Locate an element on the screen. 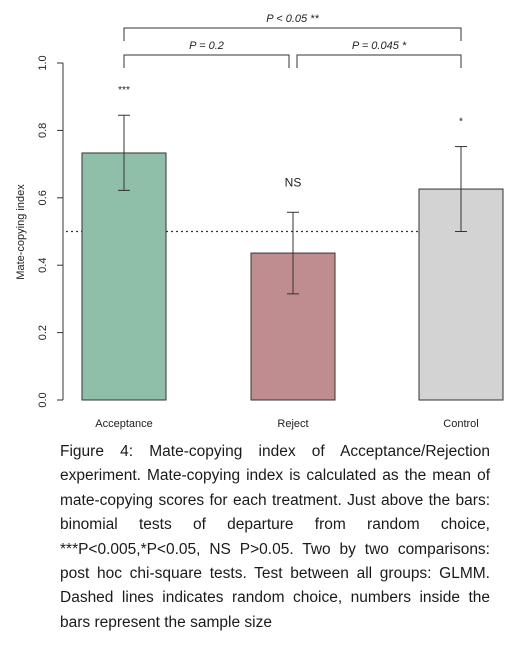 The width and height of the screenshot is (530, 666). y-tick-label: 0.4 is located at coordinates (43, 265).